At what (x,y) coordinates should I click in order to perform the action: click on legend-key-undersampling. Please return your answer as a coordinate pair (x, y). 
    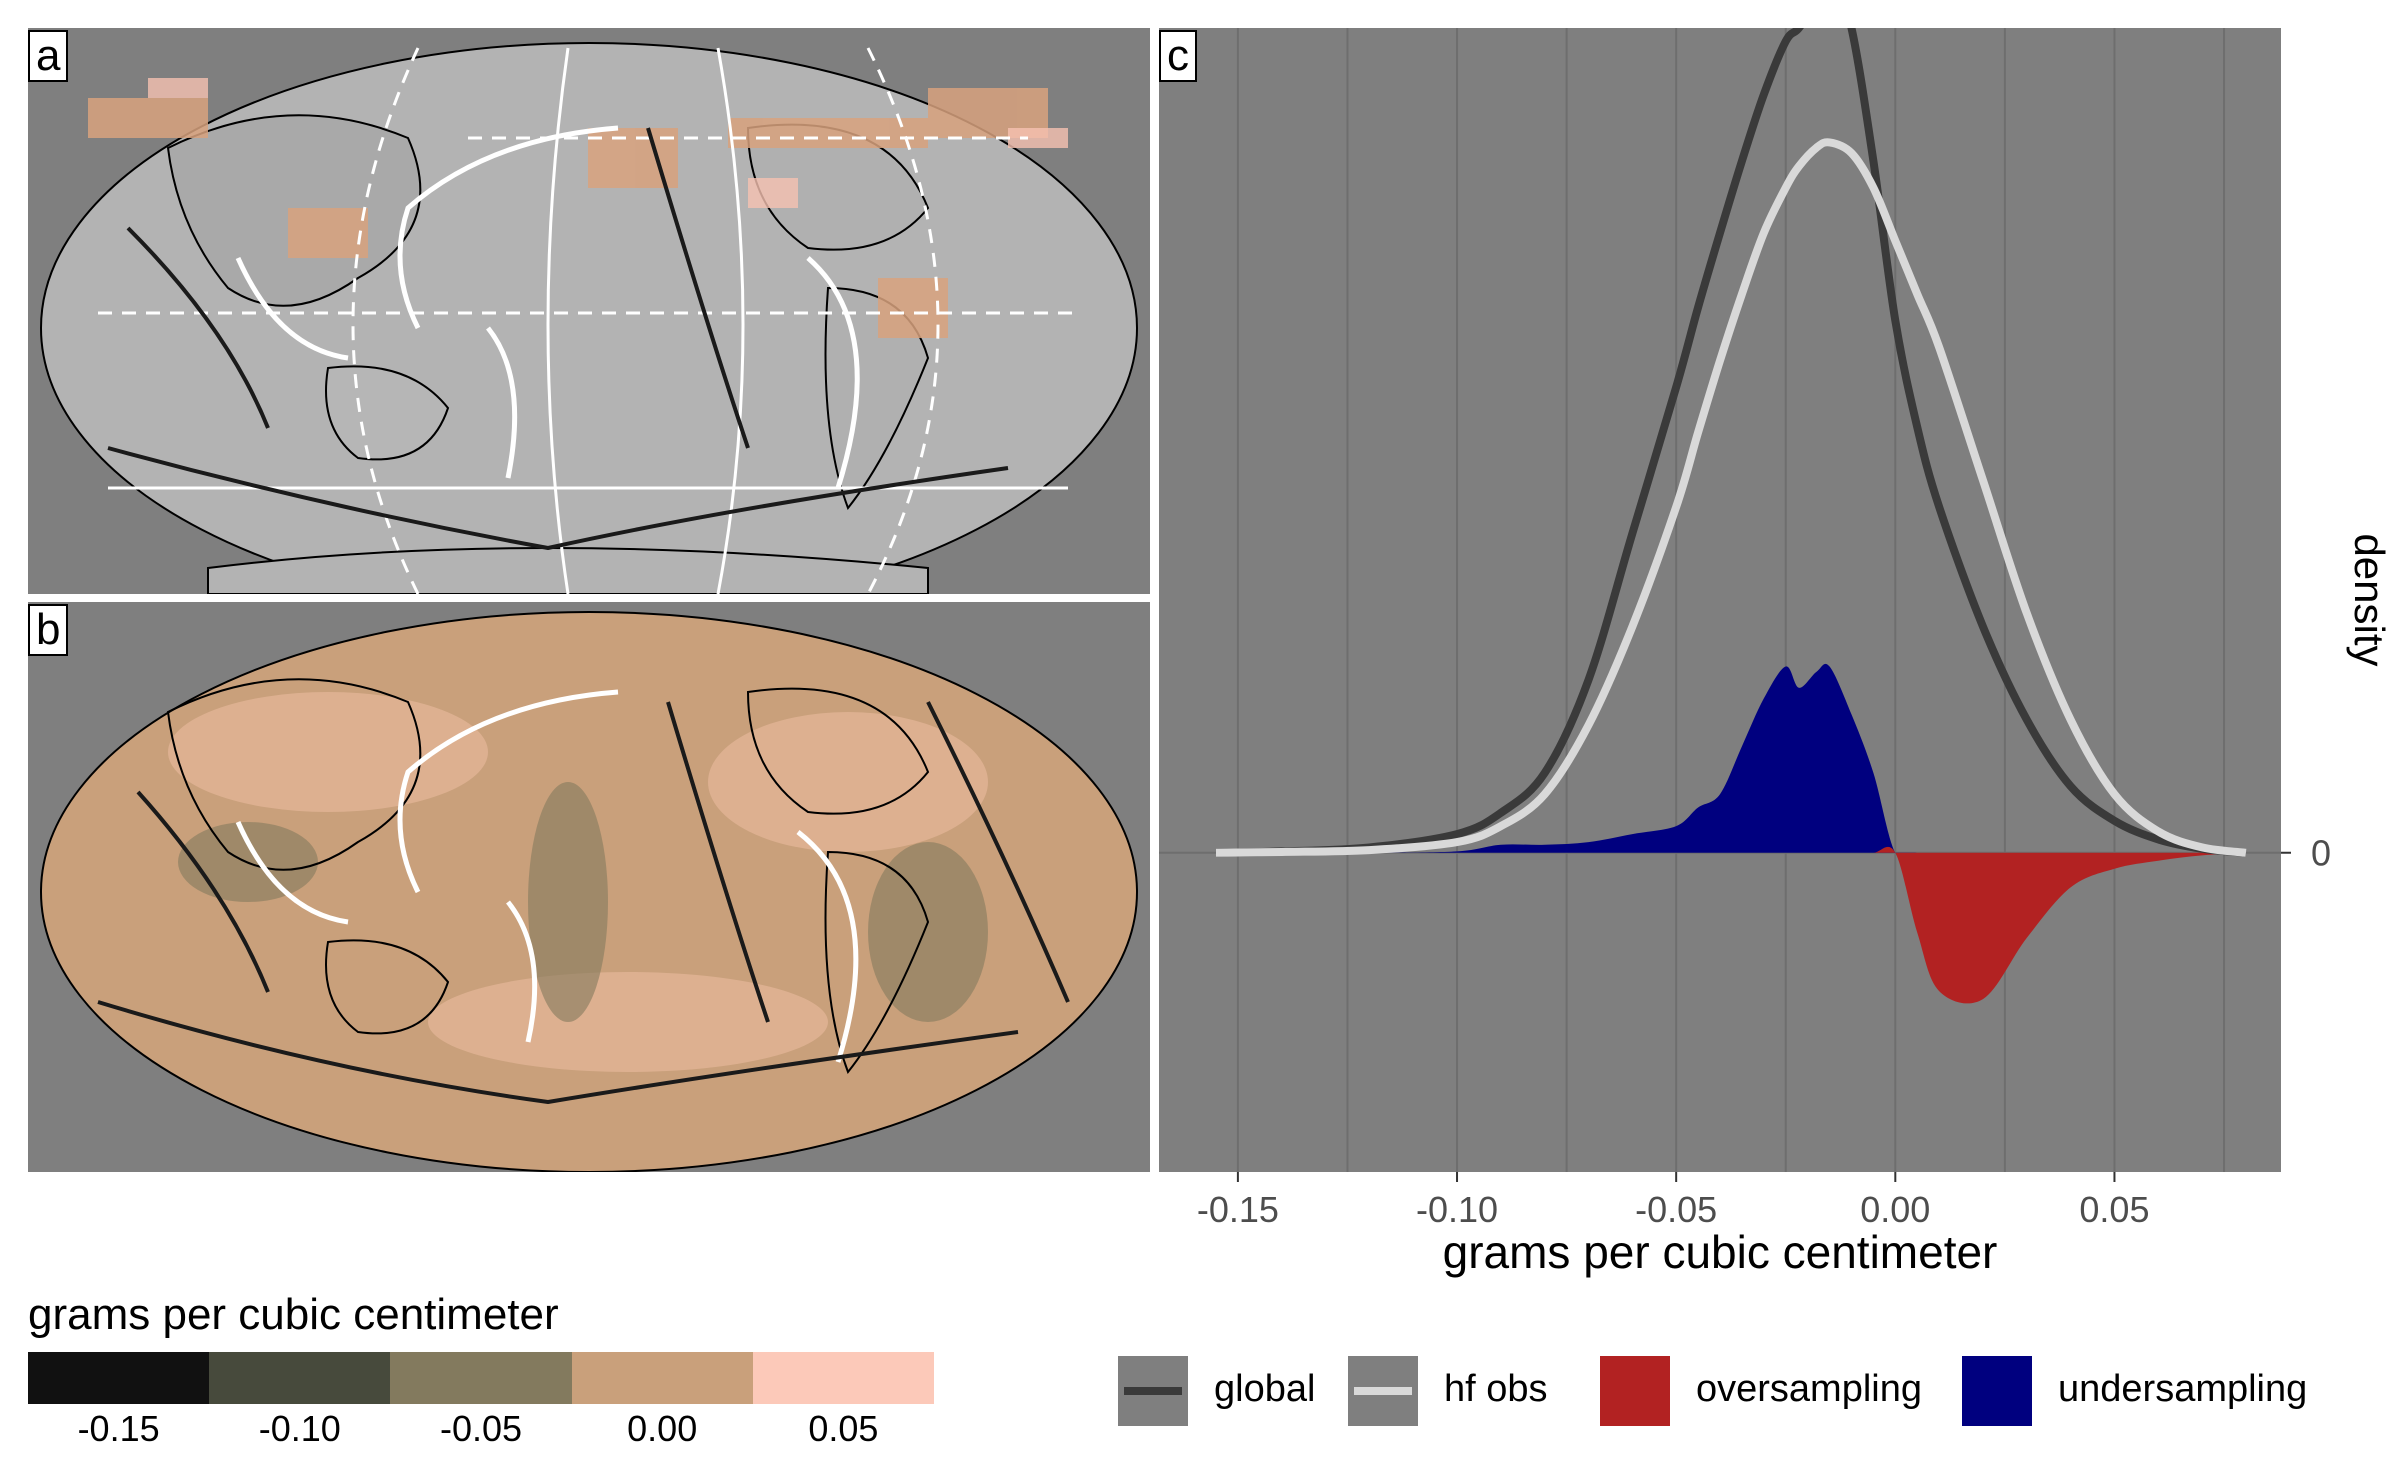
    Looking at the image, I should click on (1997, 1391).